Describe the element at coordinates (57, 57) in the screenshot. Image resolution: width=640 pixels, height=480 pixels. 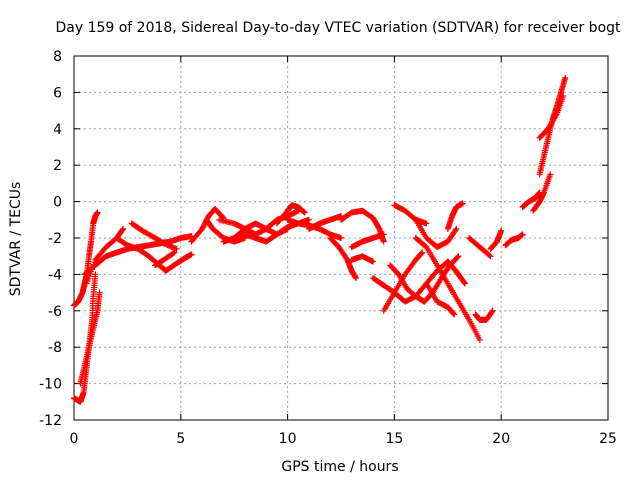
I see `y-tick-label: 8` at that location.